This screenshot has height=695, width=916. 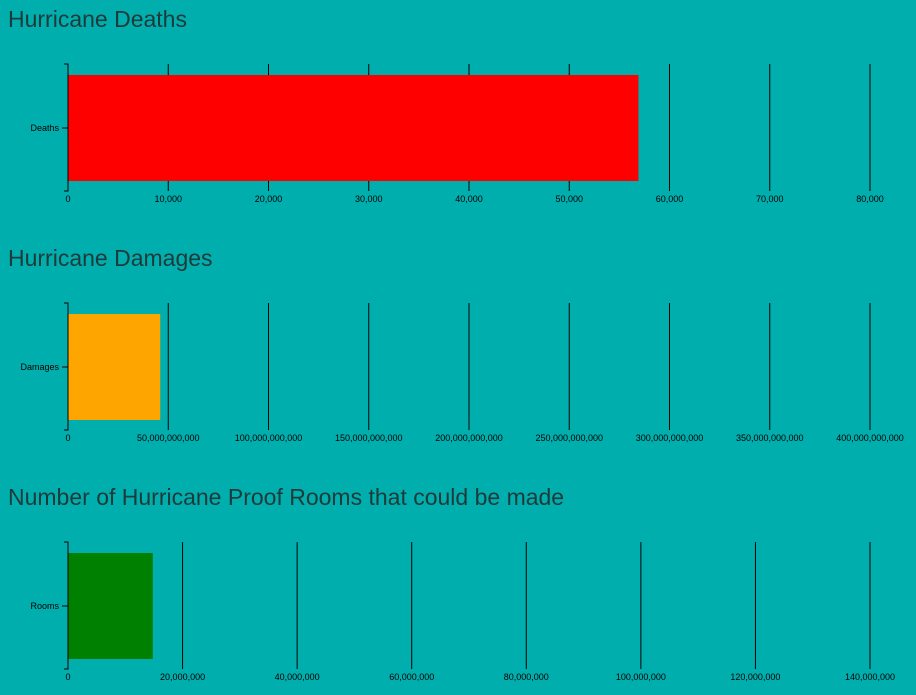 What do you see at coordinates (44, 128) in the screenshot?
I see `y-tick-label: Deaths` at bounding box center [44, 128].